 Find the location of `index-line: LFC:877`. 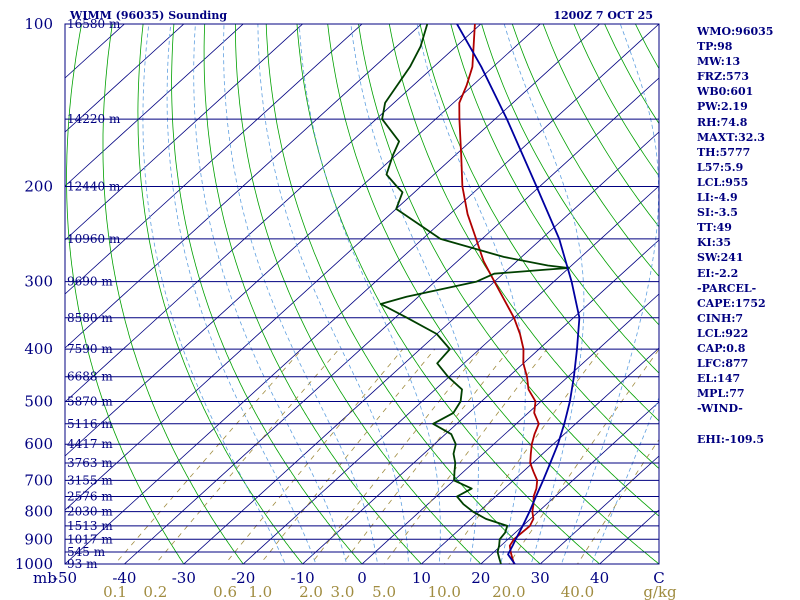

index-line: LFC:877 is located at coordinates (723, 364).